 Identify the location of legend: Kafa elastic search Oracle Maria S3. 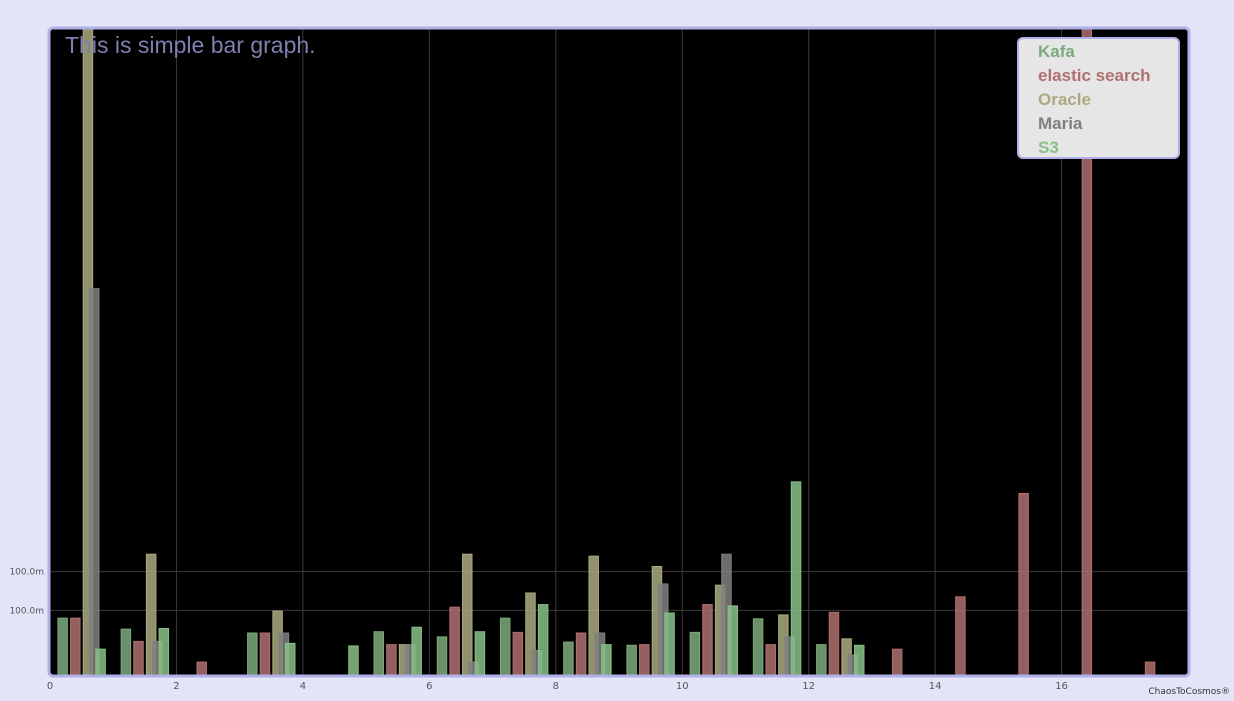
(1098, 98).